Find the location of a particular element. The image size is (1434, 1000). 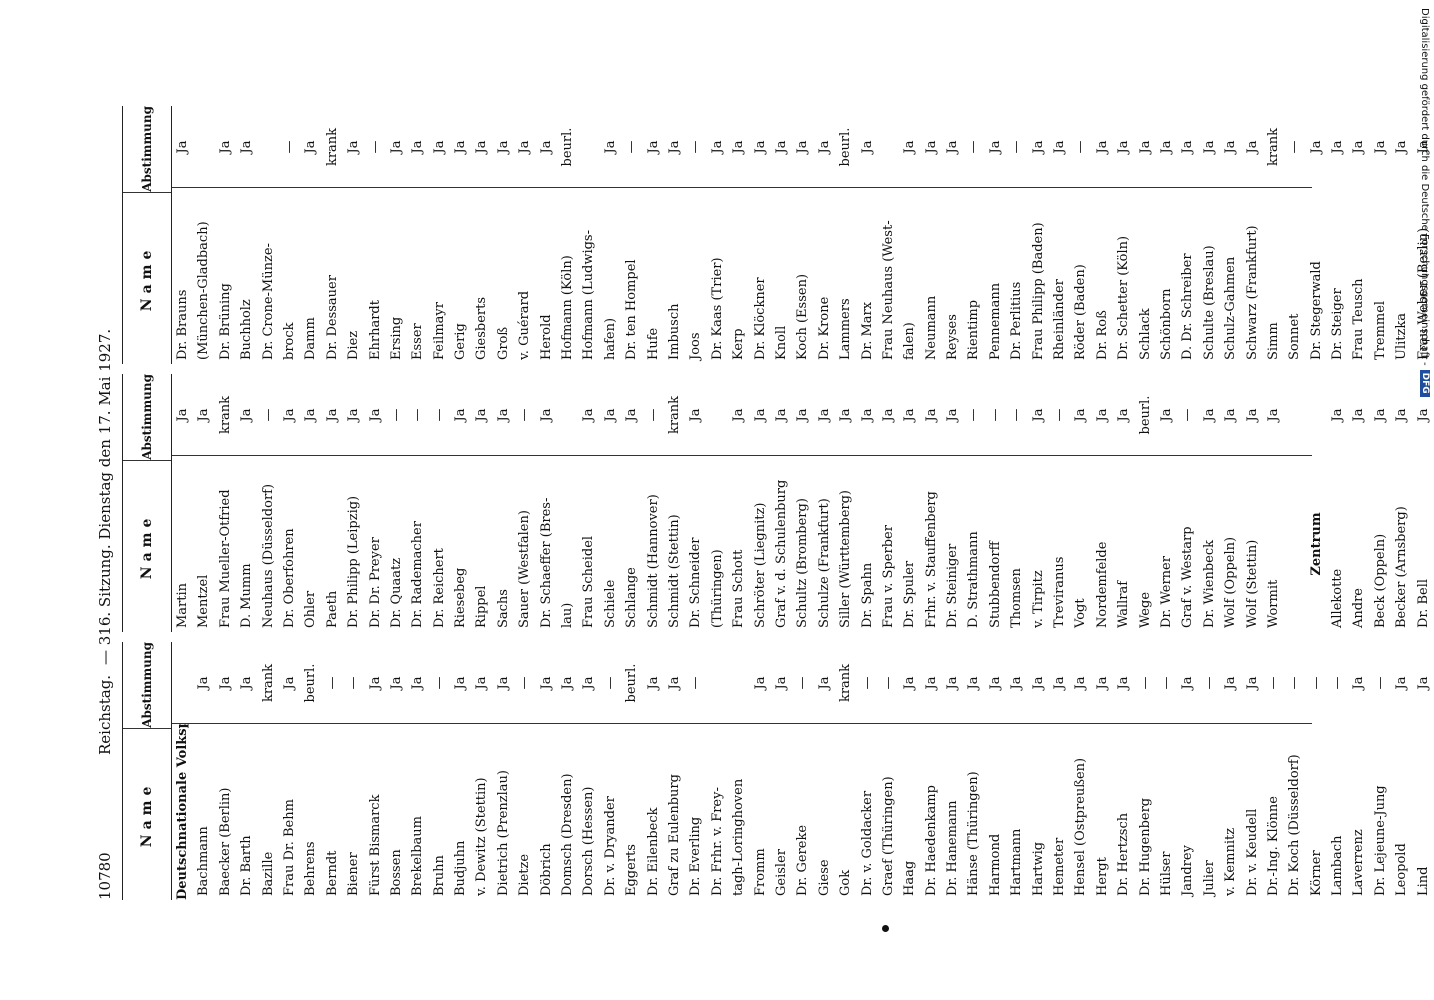

member-name: Dr. Wienbeck is located at coordinates (1209, 583).